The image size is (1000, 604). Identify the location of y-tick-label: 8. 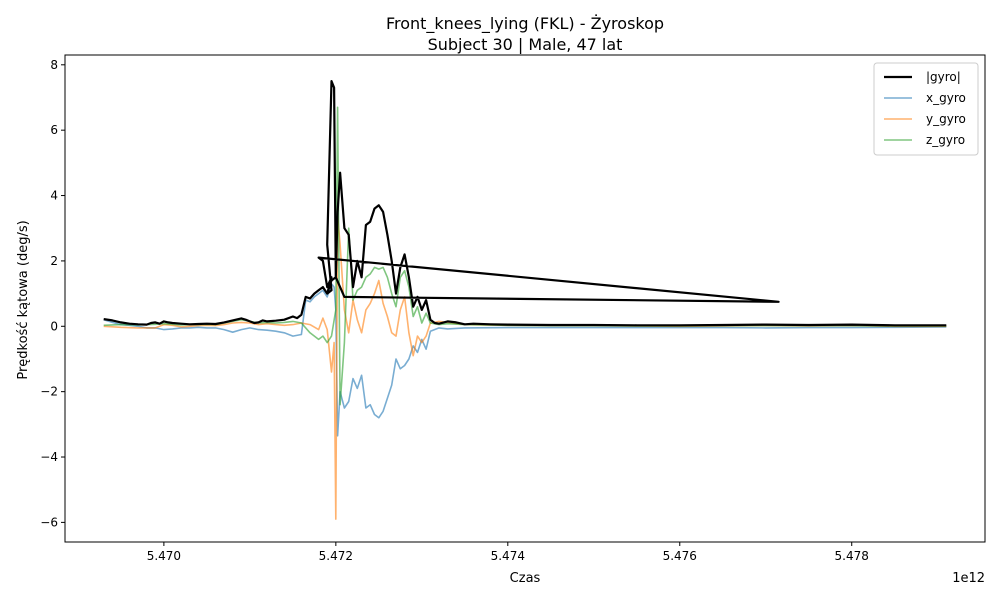
(54, 65).